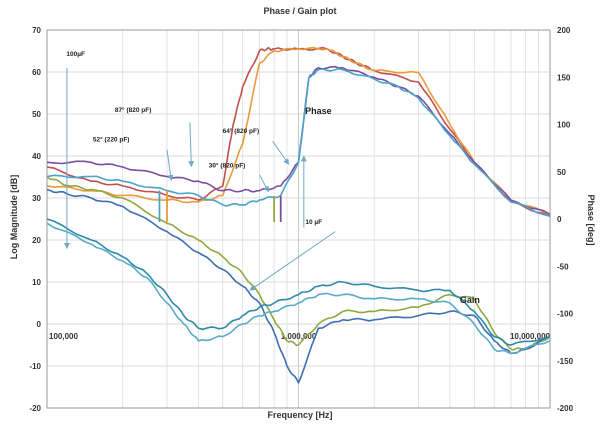 The image size is (600, 428). Describe the element at coordinates (241, 131) in the screenshot. I see `annotation-label: 64° (820 pF)` at that location.